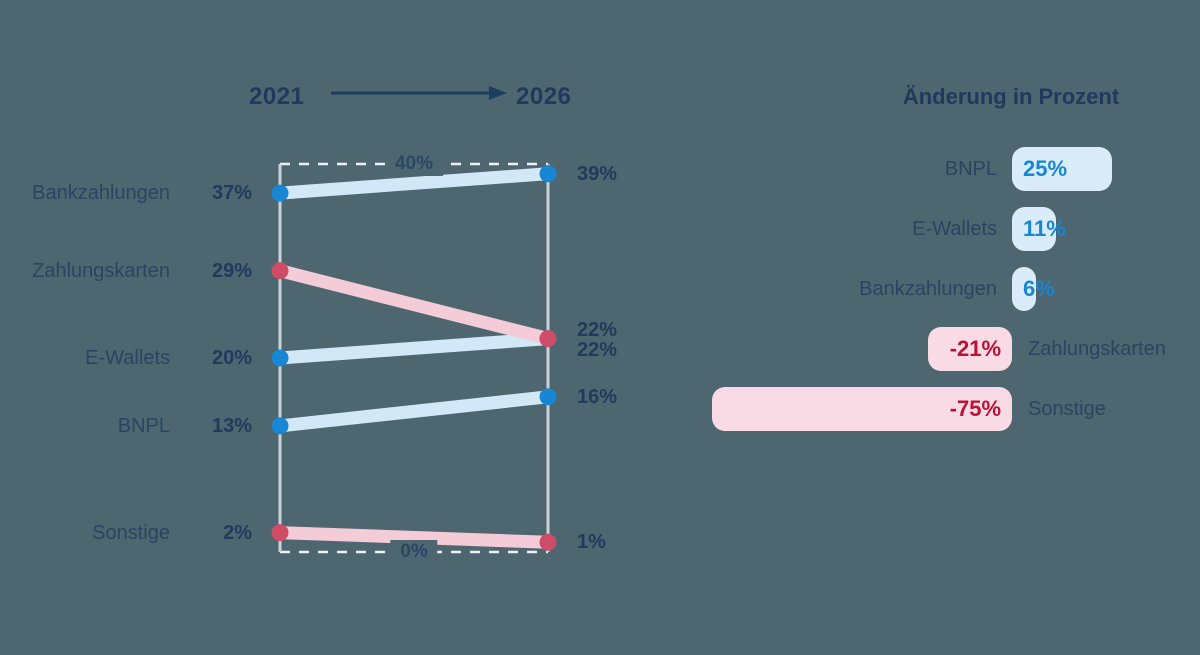  I want to click on bar-value-label: 6%, so click(1039, 288).